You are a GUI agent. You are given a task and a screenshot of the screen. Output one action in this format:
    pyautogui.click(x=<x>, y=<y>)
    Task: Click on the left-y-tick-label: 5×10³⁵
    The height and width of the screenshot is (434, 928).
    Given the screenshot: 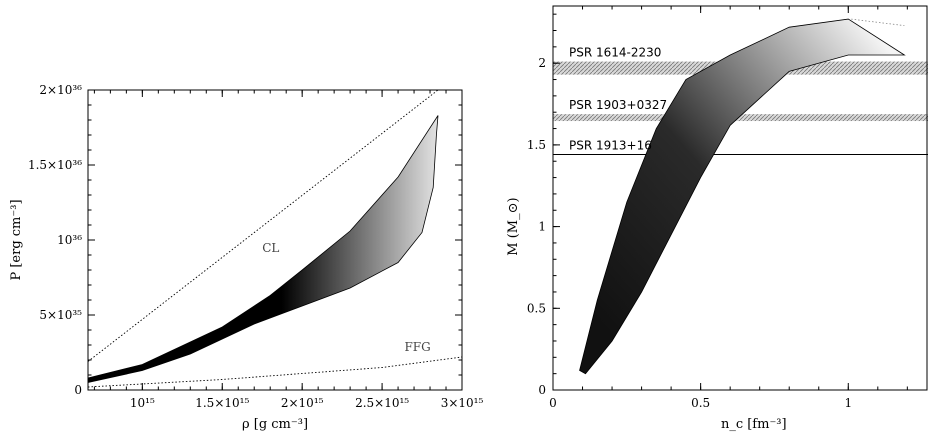 What is the action you would take?
    pyautogui.click(x=60, y=315)
    